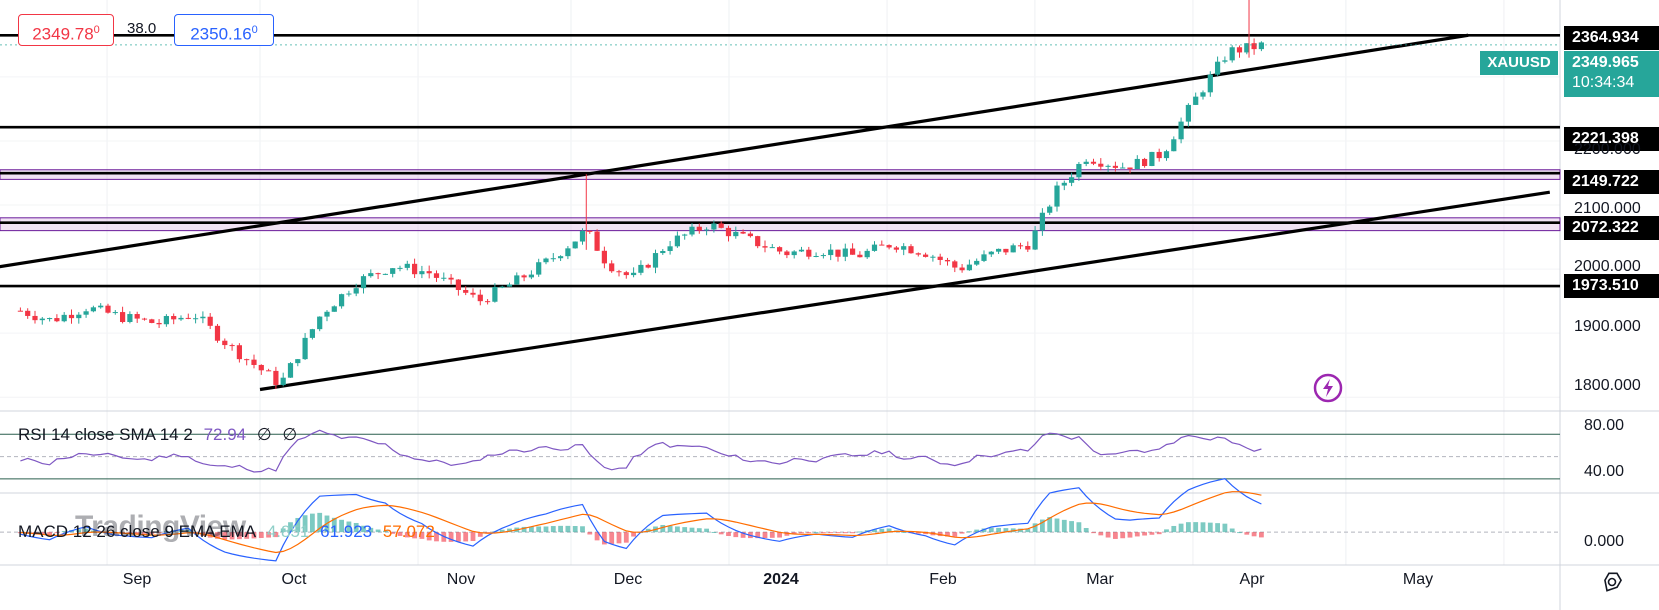  Describe the element at coordinates (1604, 425) in the screenshot. I see `rsi-tick-80: 80.00` at that location.